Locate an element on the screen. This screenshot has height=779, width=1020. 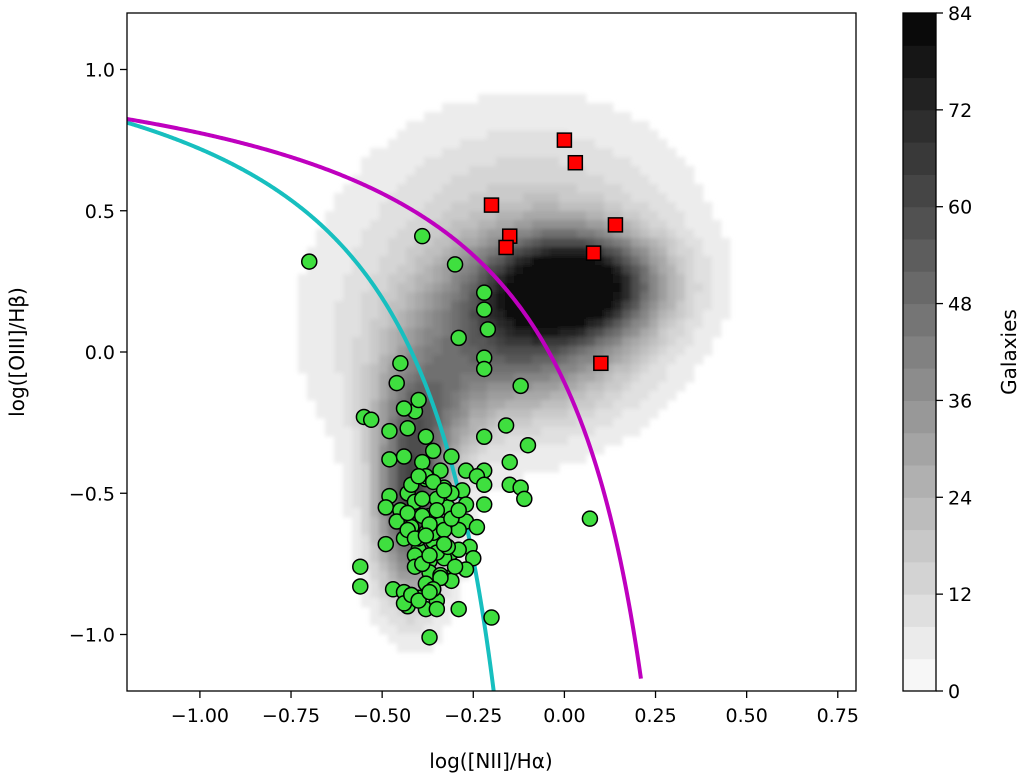
x-tick-label: 0.50 is located at coordinates (746, 716).